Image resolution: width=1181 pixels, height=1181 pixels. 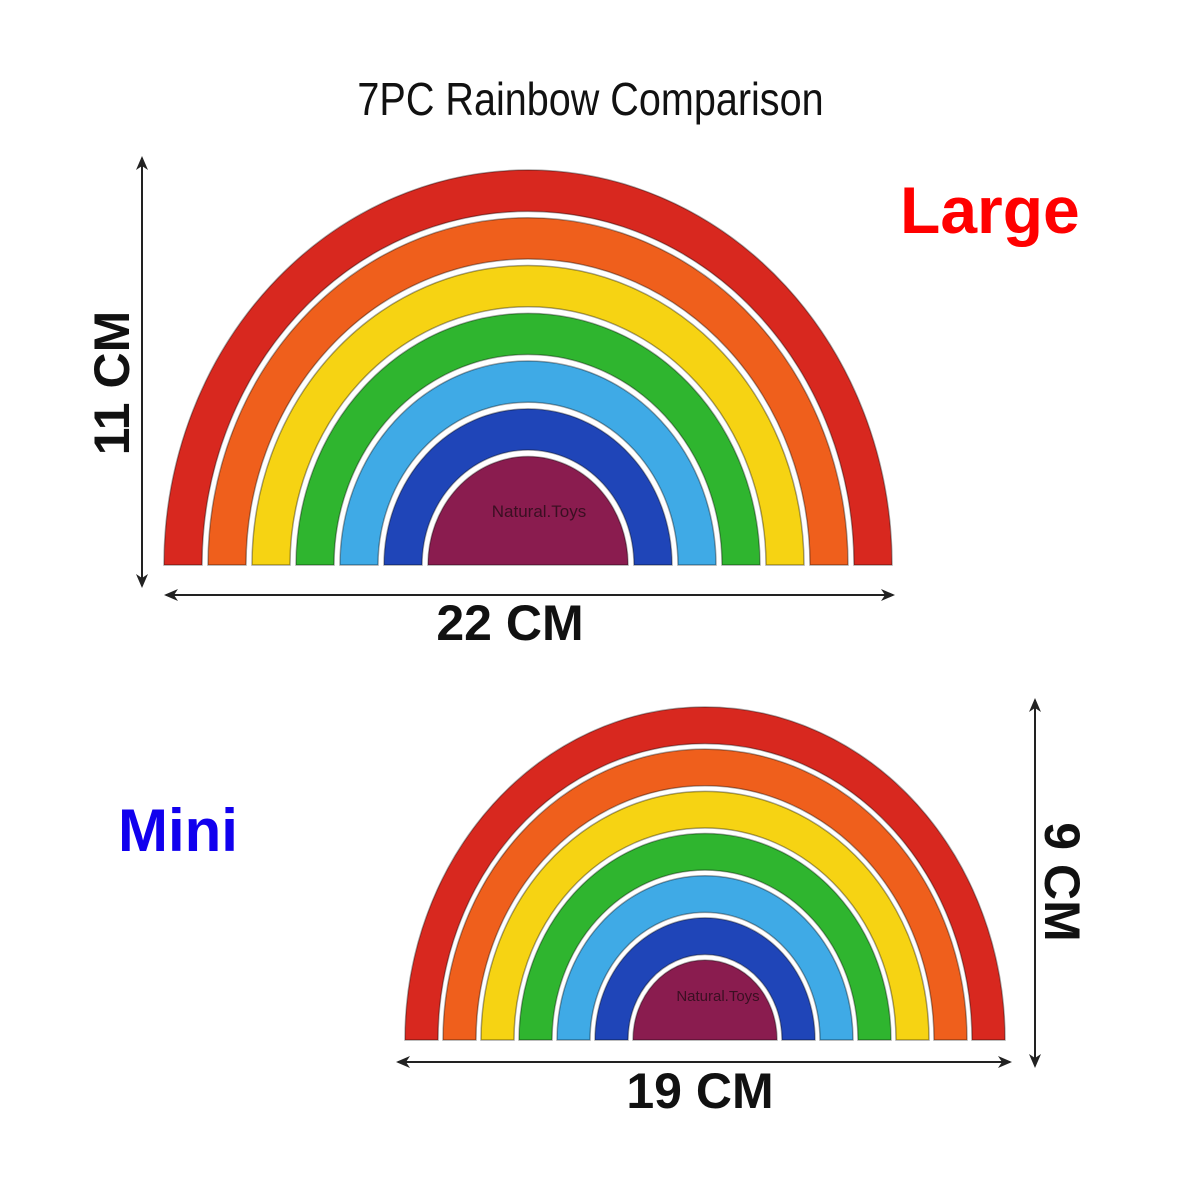 What do you see at coordinates (1062, 882) in the screenshot?
I see `mini-height-label: 9 CM` at bounding box center [1062, 882].